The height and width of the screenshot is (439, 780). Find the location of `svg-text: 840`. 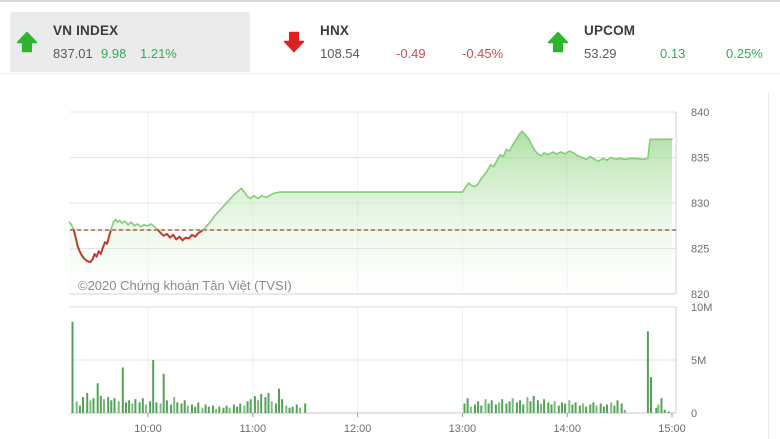

svg-text: 840 is located at coordinates (700, 113).